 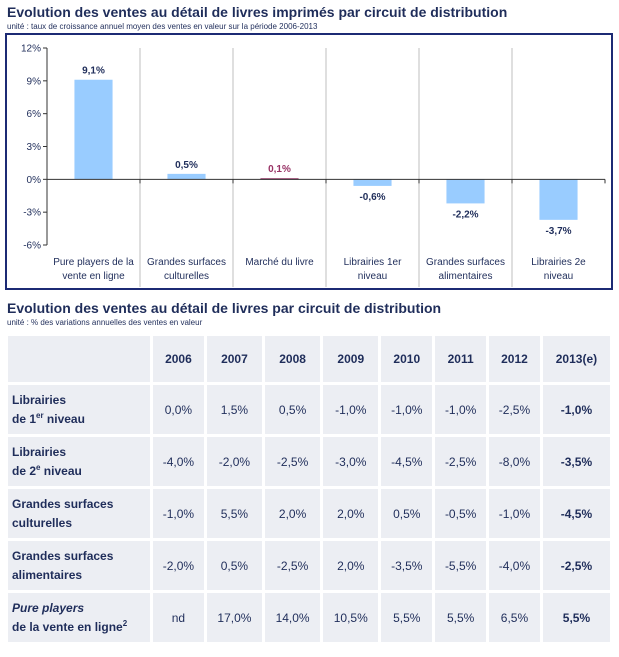 What do you see at coordinates (178, 617) in the screenshot?
I see `table-cell: nd` at bounding box center [178, 617].